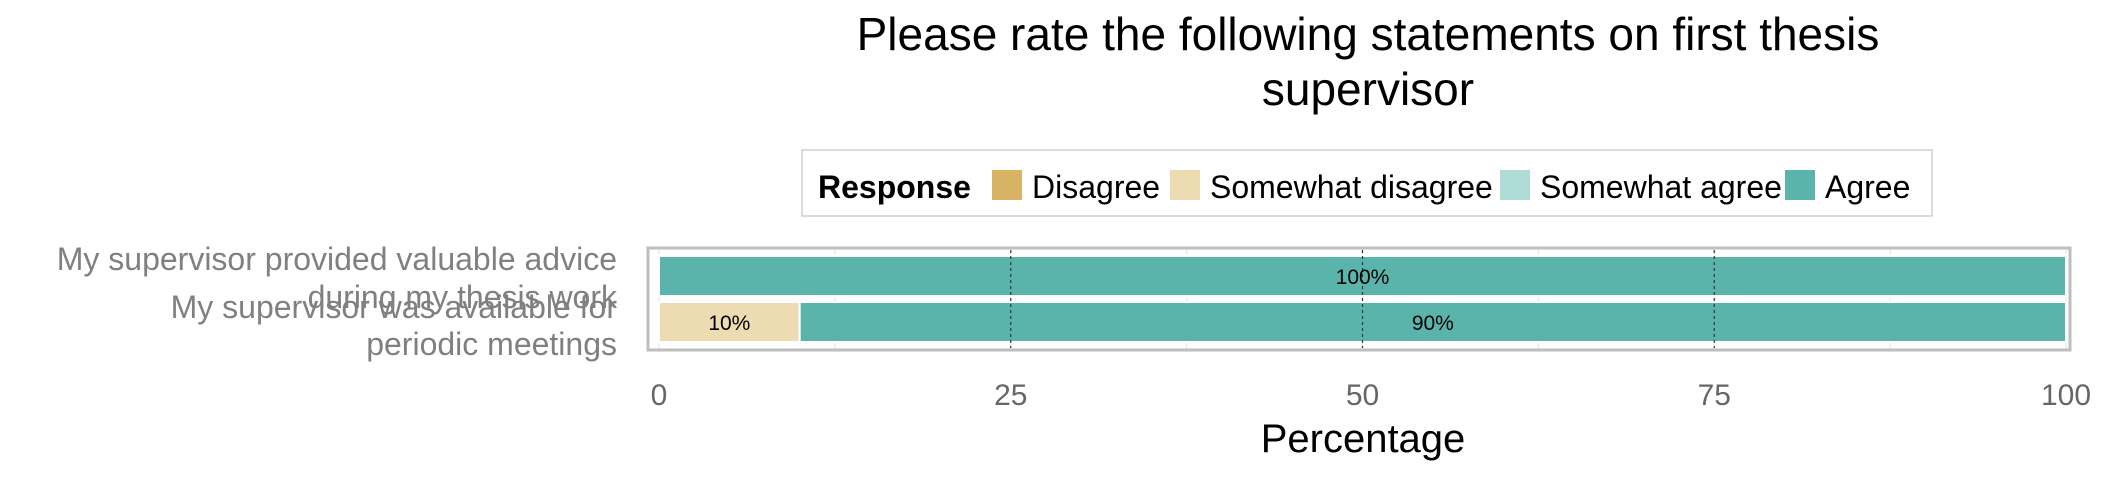  I want to click on y-tick-label-meetings-line-2: periodic meetings, so click(491, 344).